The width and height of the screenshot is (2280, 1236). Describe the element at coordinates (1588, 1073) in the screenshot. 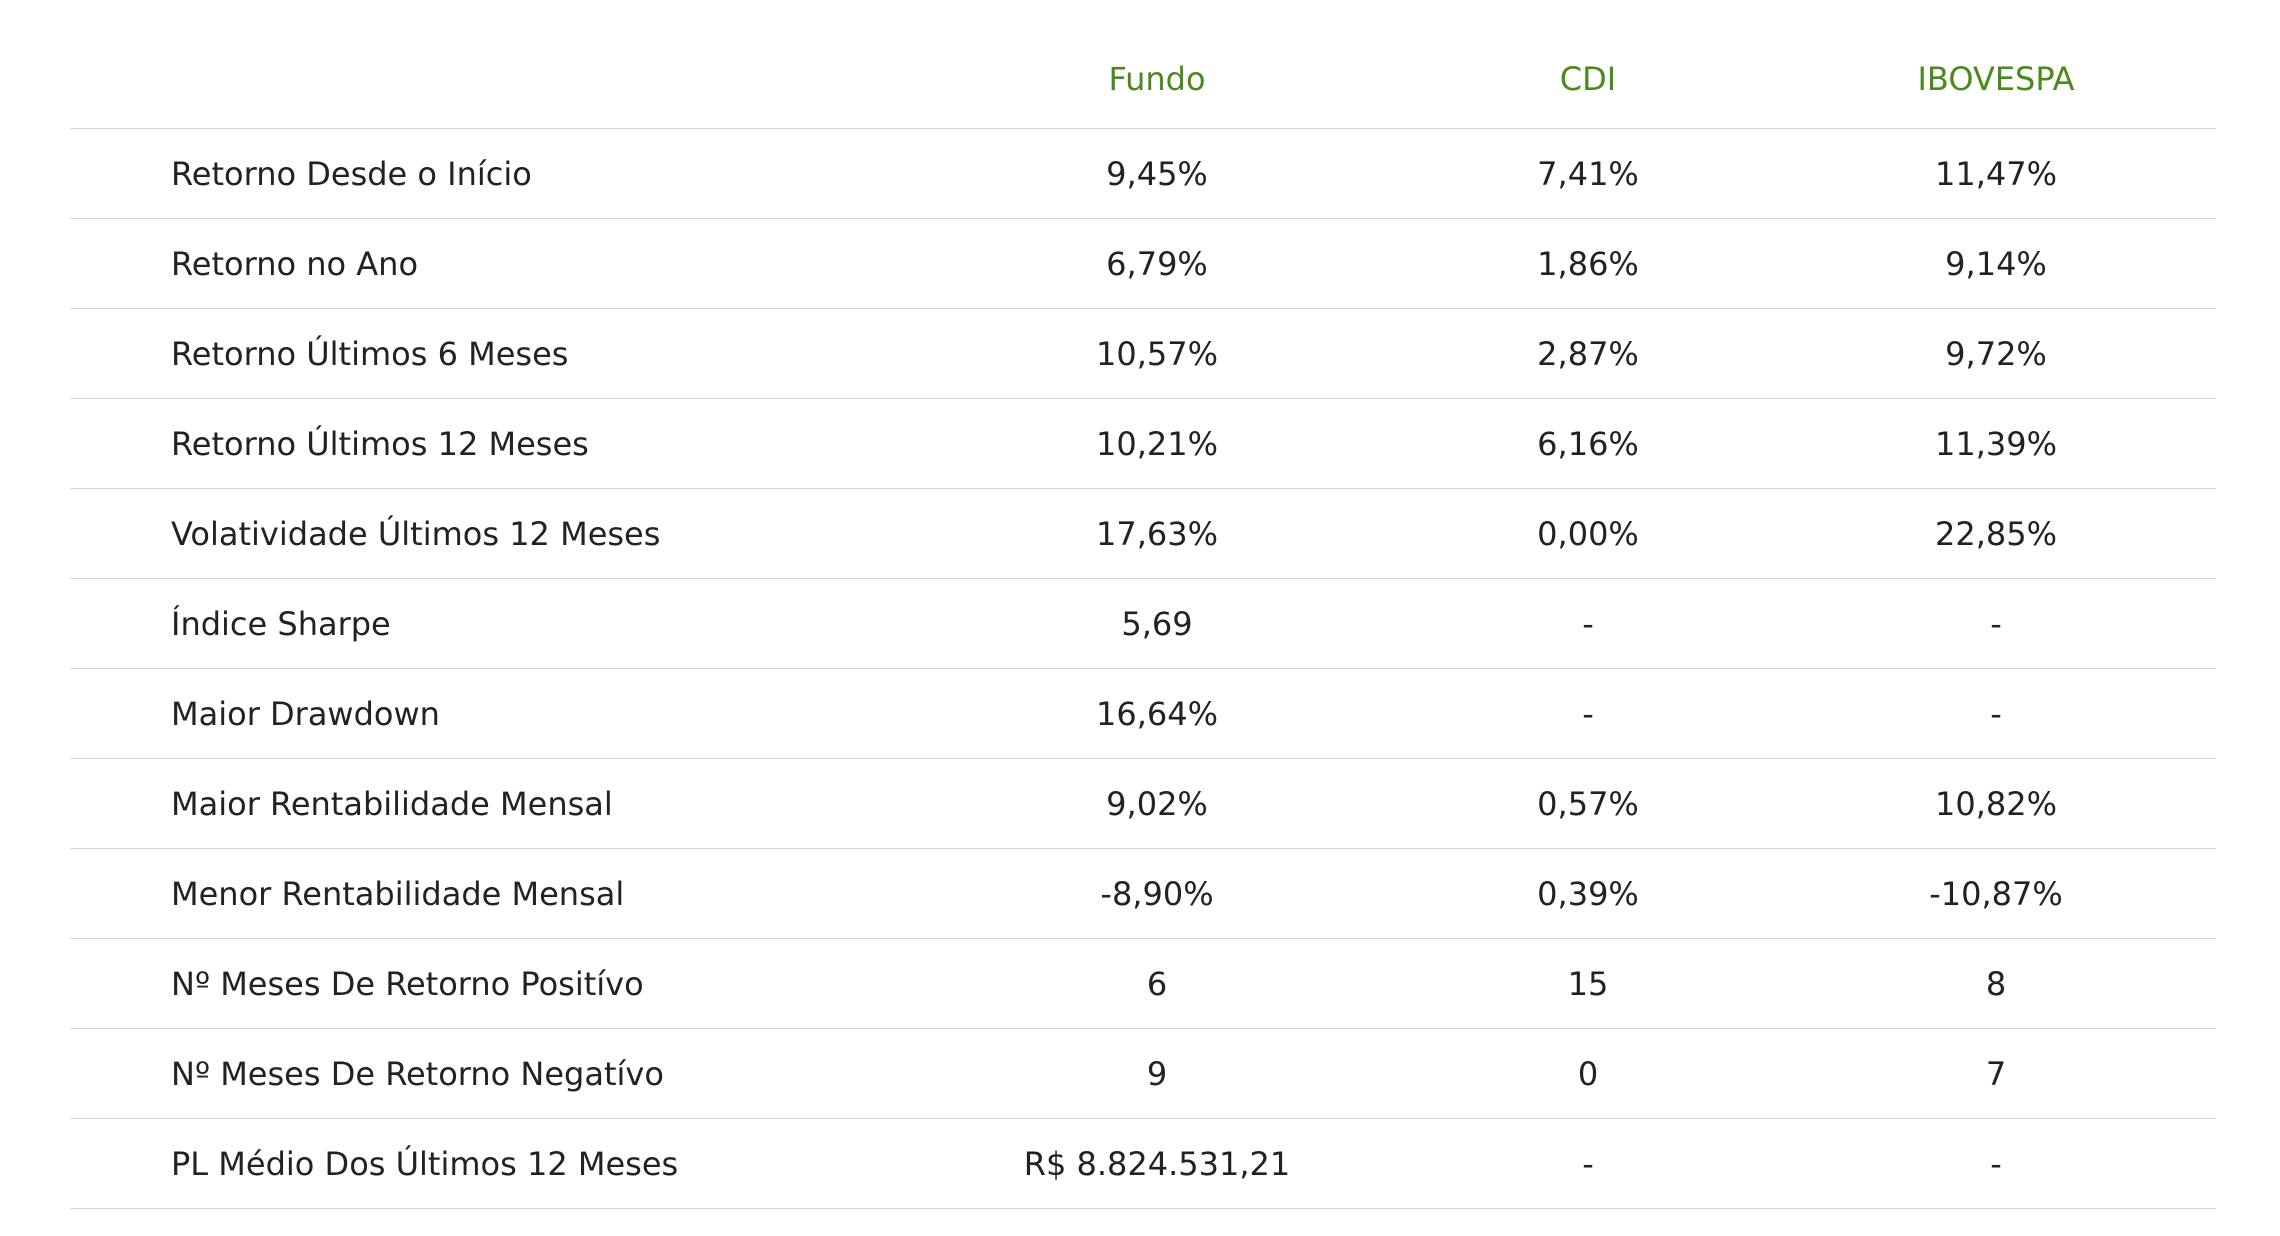

I see `cell-cdi: 0` at that location.